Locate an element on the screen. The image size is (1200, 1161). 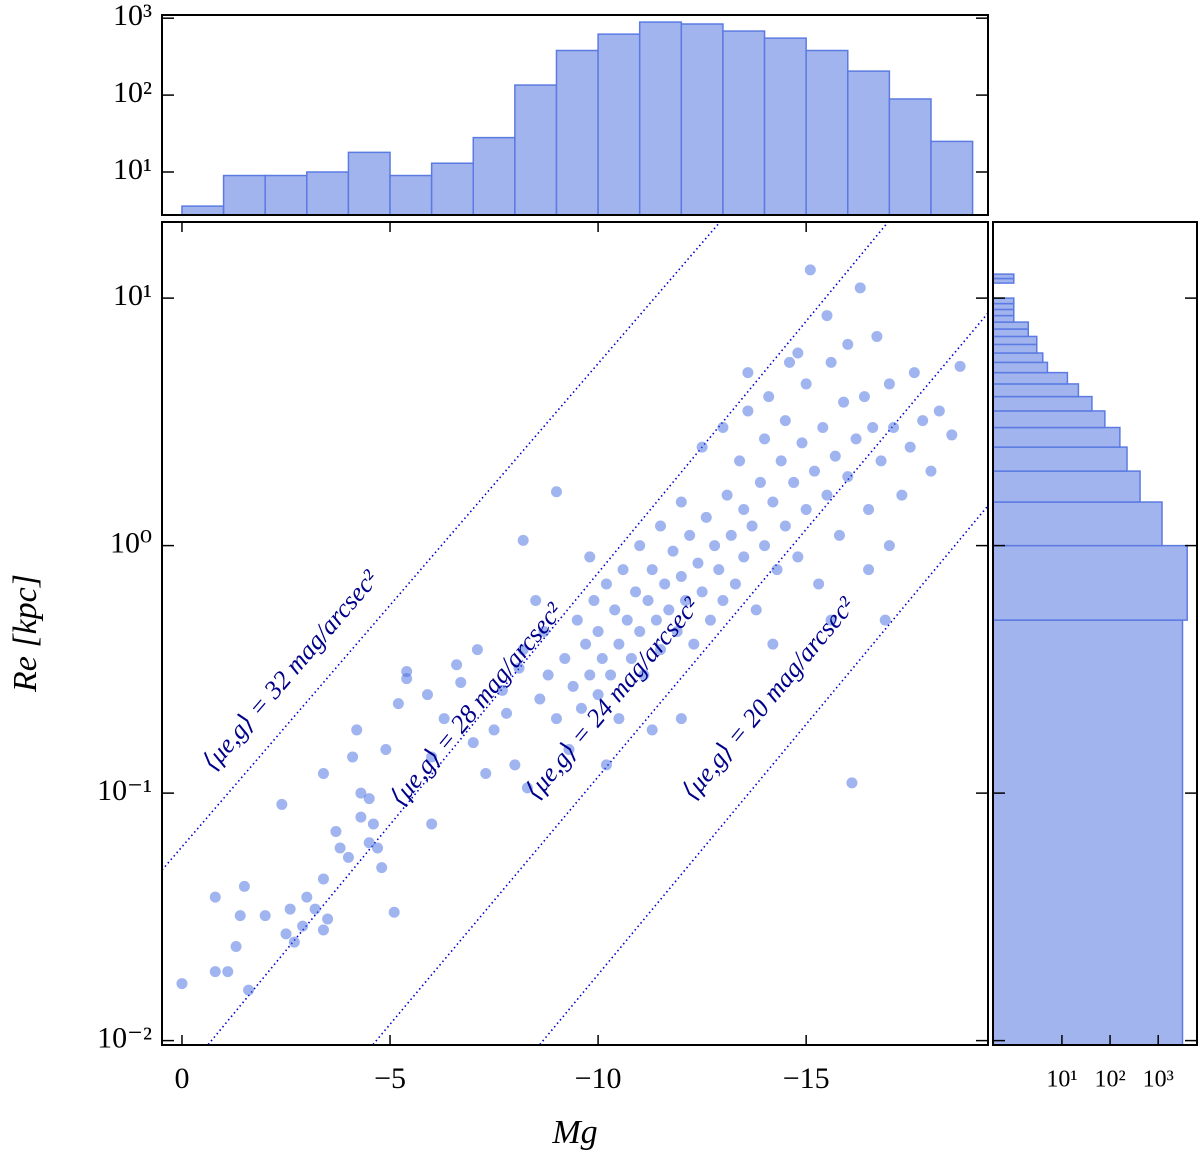
y-tick-label: 10³ is located at coordinates (132, 16).